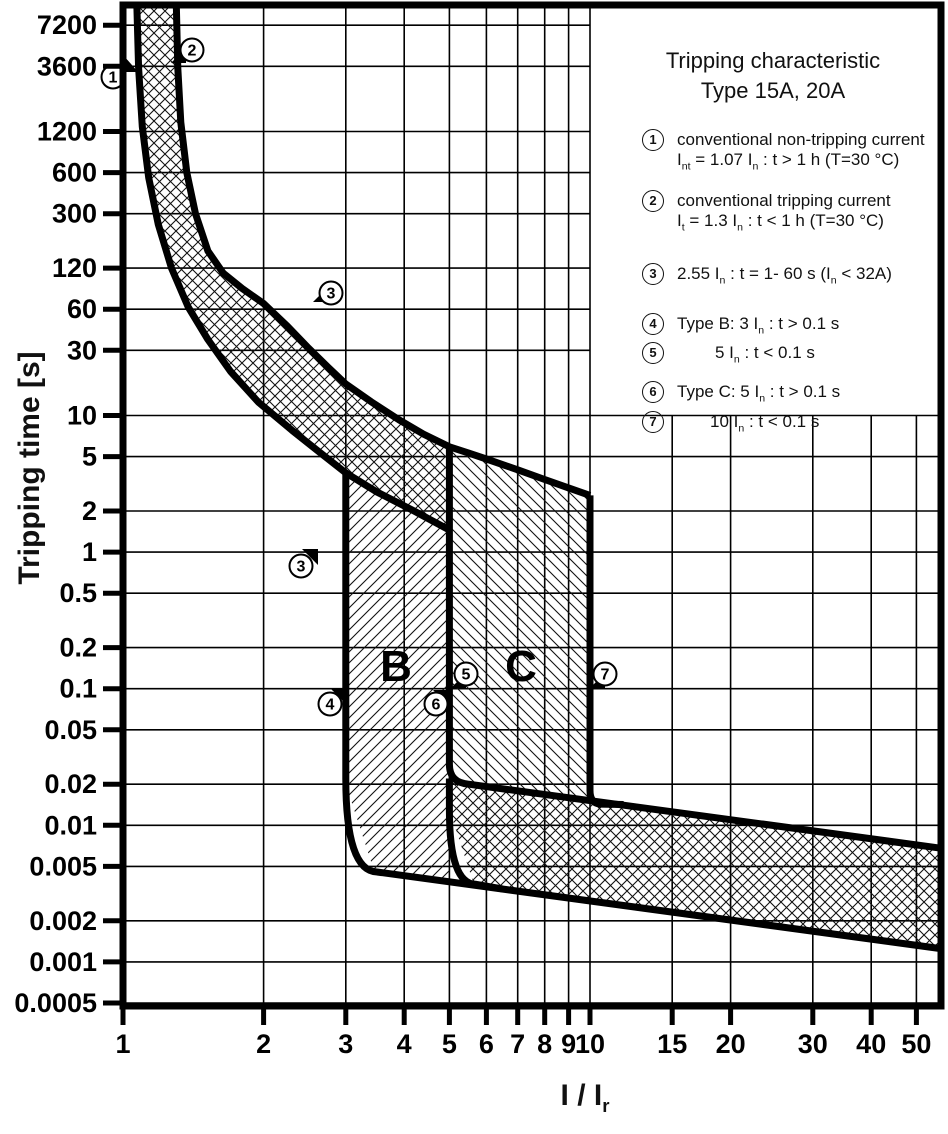  I want to click on y-tick-label-0.01: 0.01, so click(70, 825).